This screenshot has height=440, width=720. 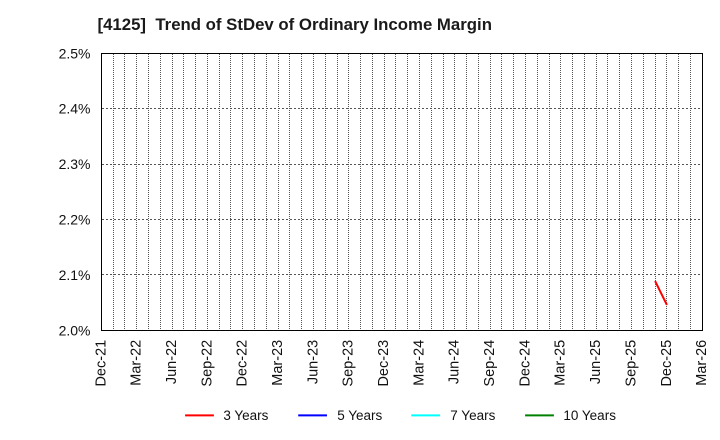 What do you see at coordinates (101, 363) in the screenshot?
I see `svg-text: Dec-21` at bounding box center [101, 363].